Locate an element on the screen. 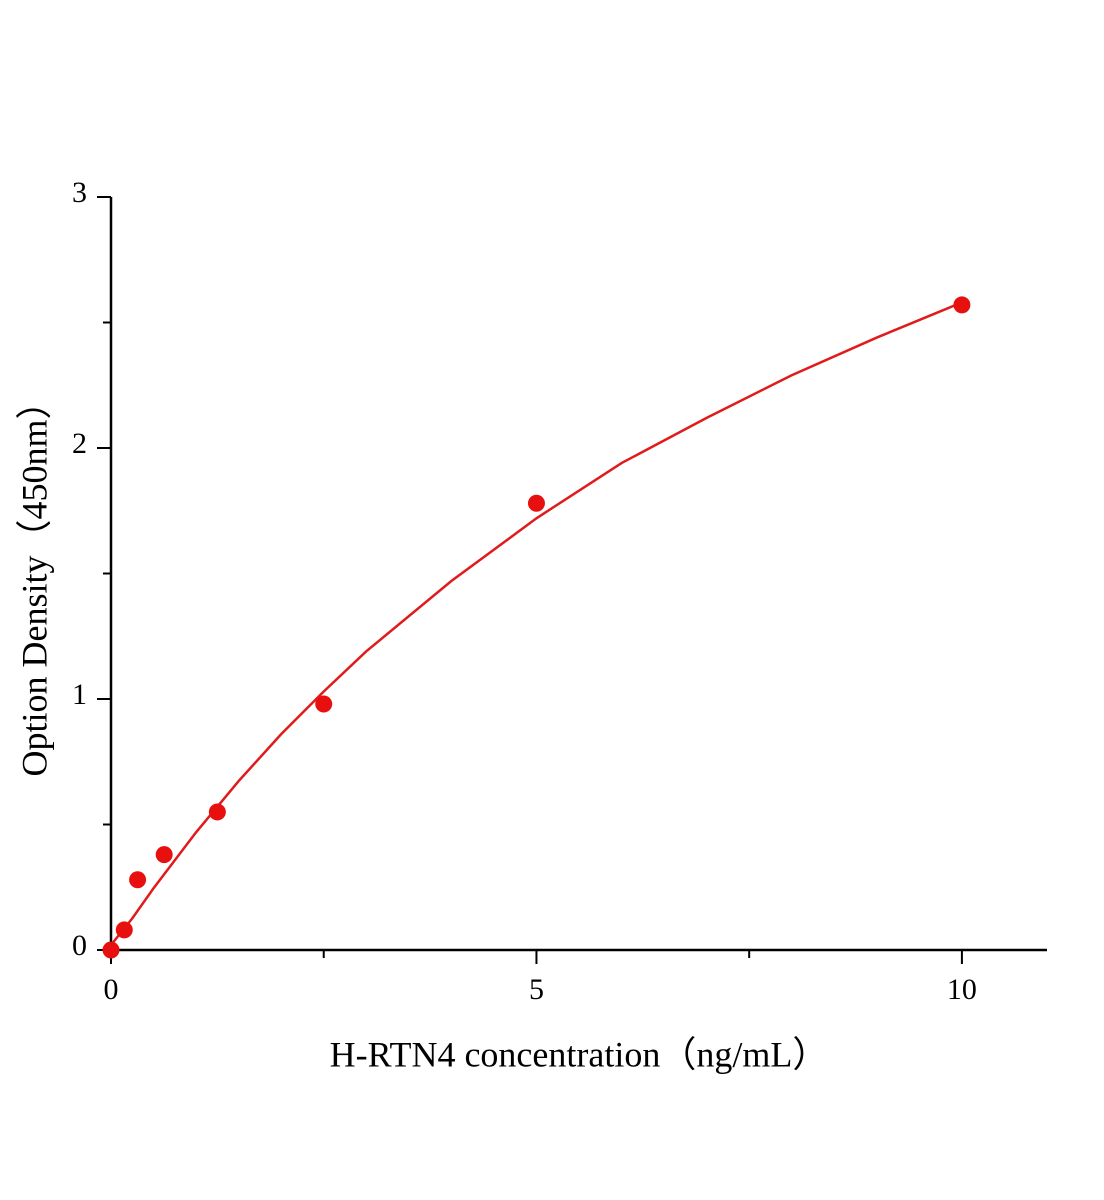 This screenshot has width=1104, height=1200. x-tick-label: 10 is located at coordinates (962, 989).